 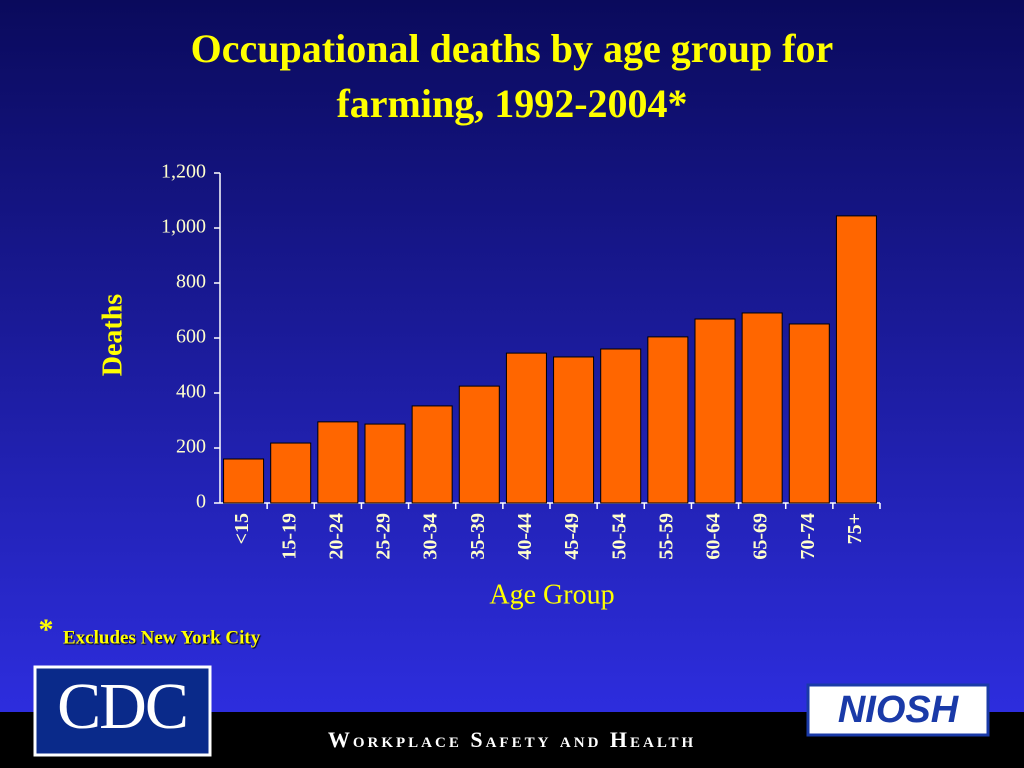 What do you see at coordinates (201, 502) in the screenshot?
I see `y-tick-label: 0` at bounding box center [201, 502].